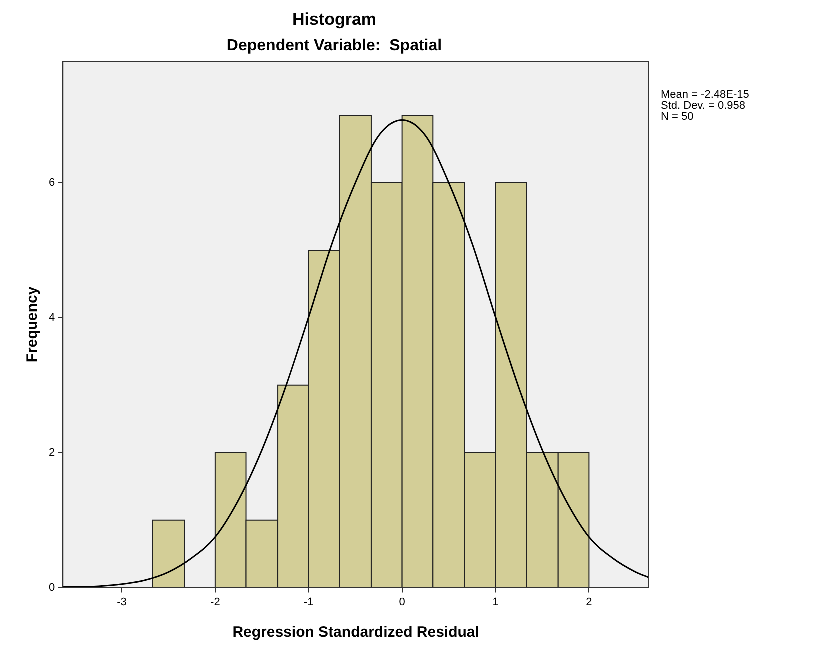 The image size is (839, 666). What do you see at coordinates (705, 95) in the screenshot?
I see `text: Mean = -2.48E-15` at bounding box center [705, 95].